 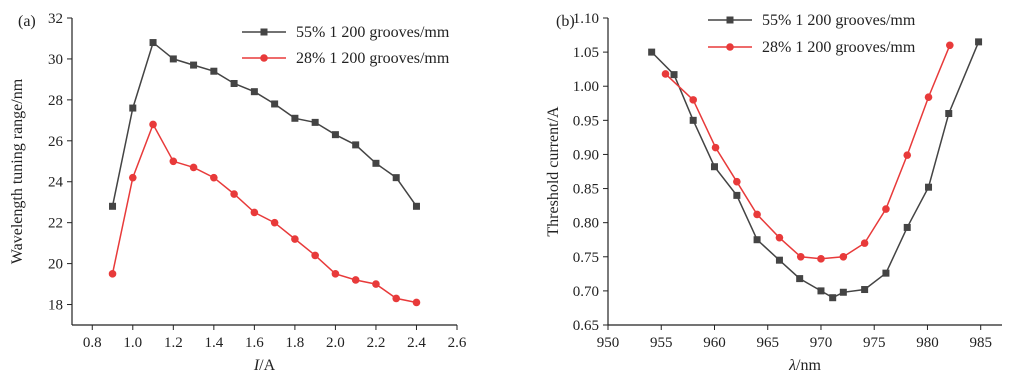 I want to click on panel-b-x-tick-label: 975, so click(x=874, y=343).